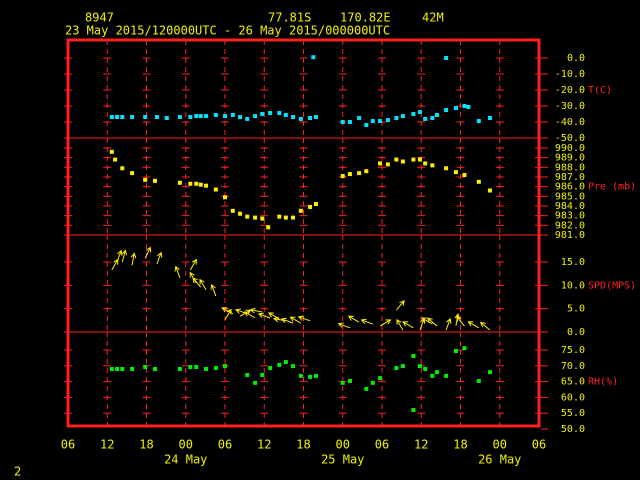 Image resolution: width=640 pixels, height=480 pixels. What do you see at coordinates (303, 445) in the screenshot?
I see `x-tick-label: 18` at bounding box center [303, 445].